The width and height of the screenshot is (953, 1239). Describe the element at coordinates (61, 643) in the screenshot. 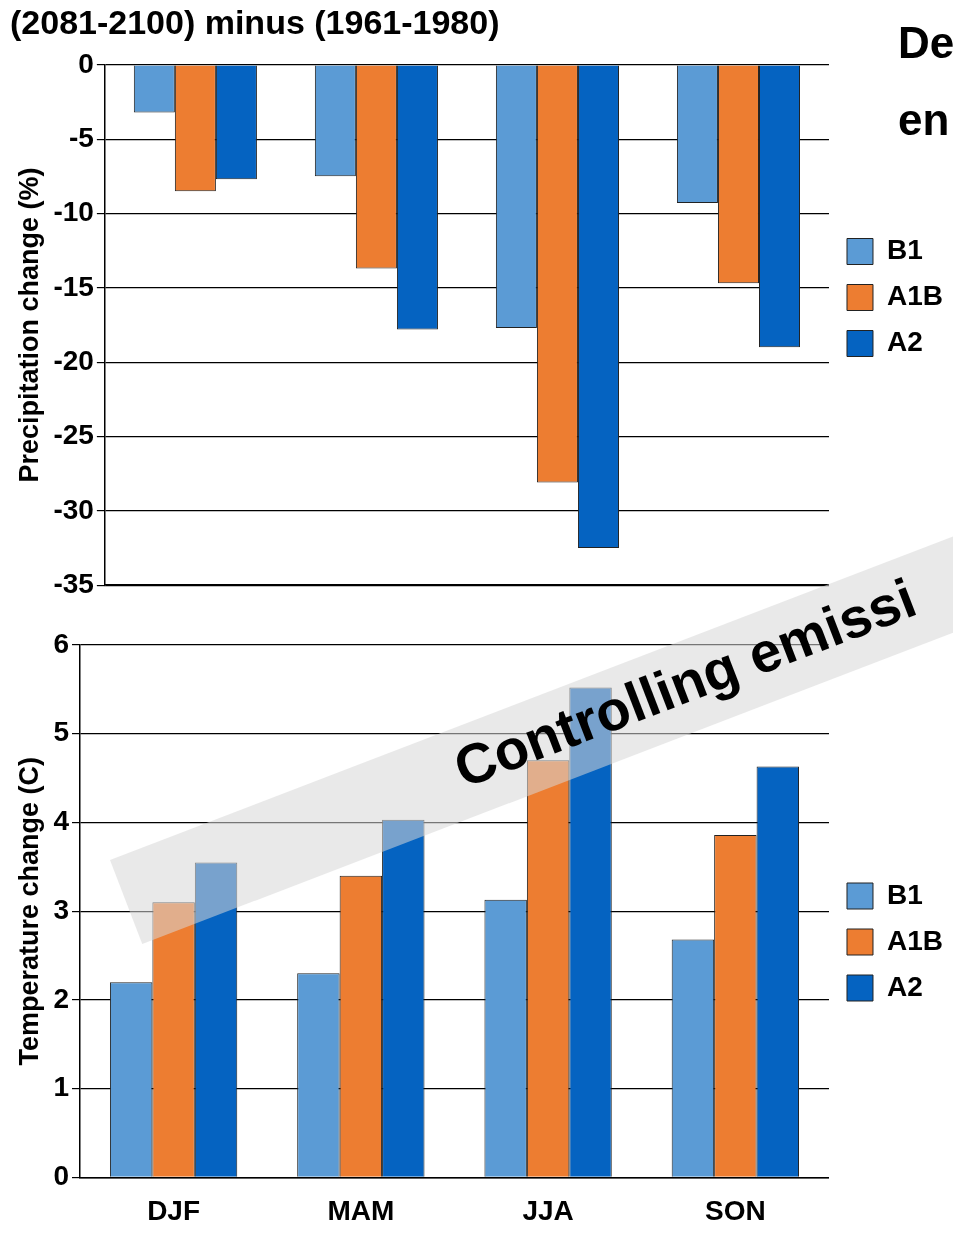

I see `y-tick-label: 6` at that location.